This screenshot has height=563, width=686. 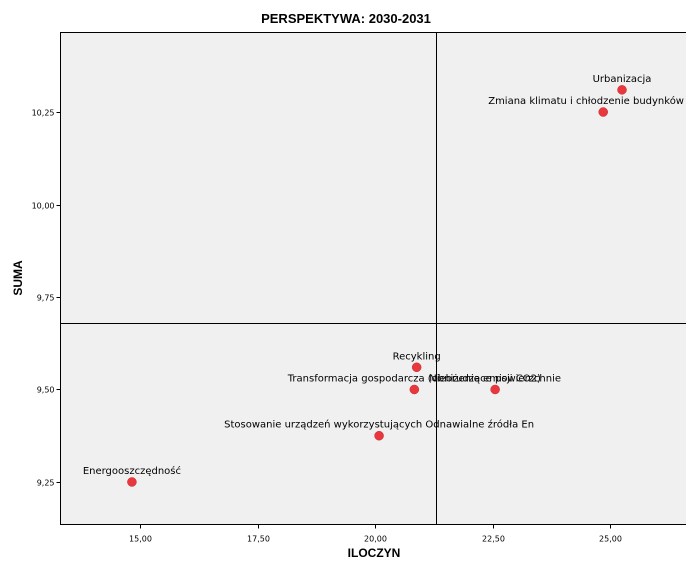 I want to click on x-tick-label: 15,00, so click(x=140, y=539).